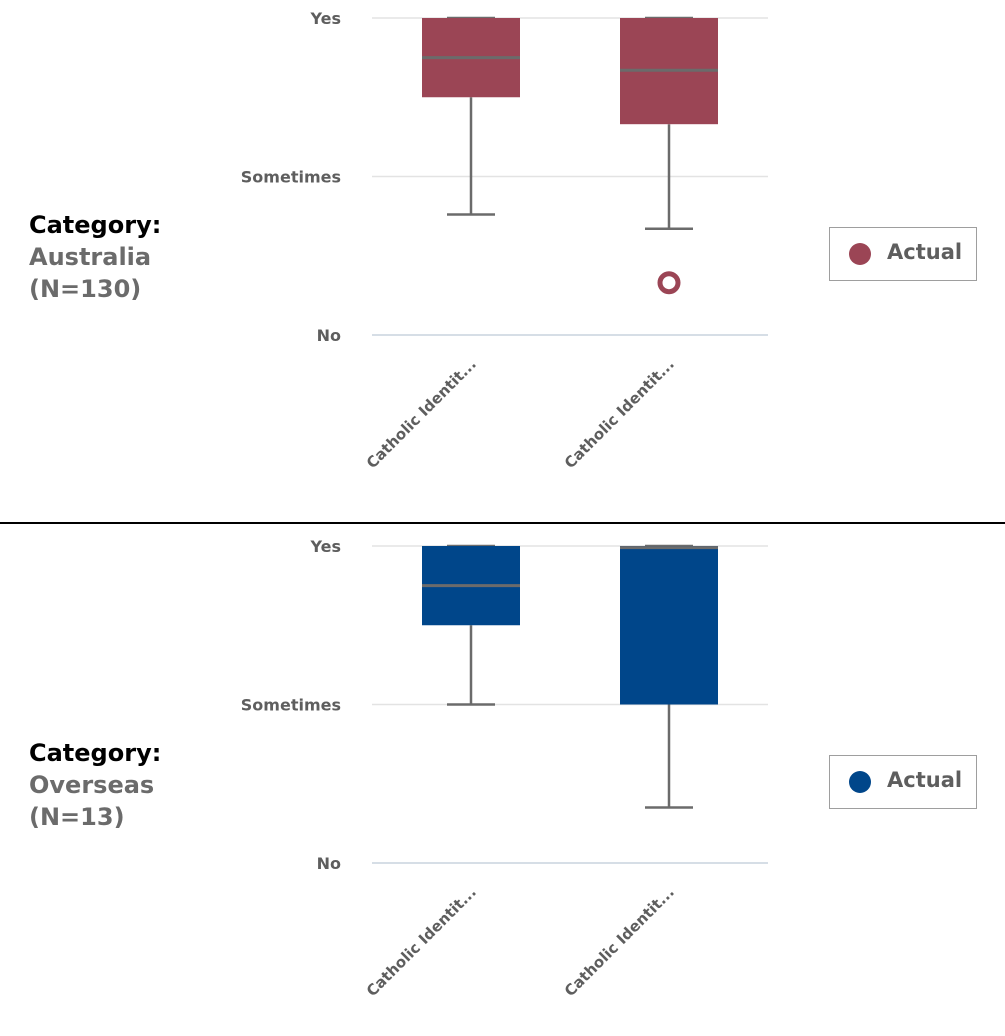 The height and width of the screenshot is (1036, 1005). What do you see at coordinates (669, 625) in the screenshot?
I see `box` at bounding box center [669, 625].